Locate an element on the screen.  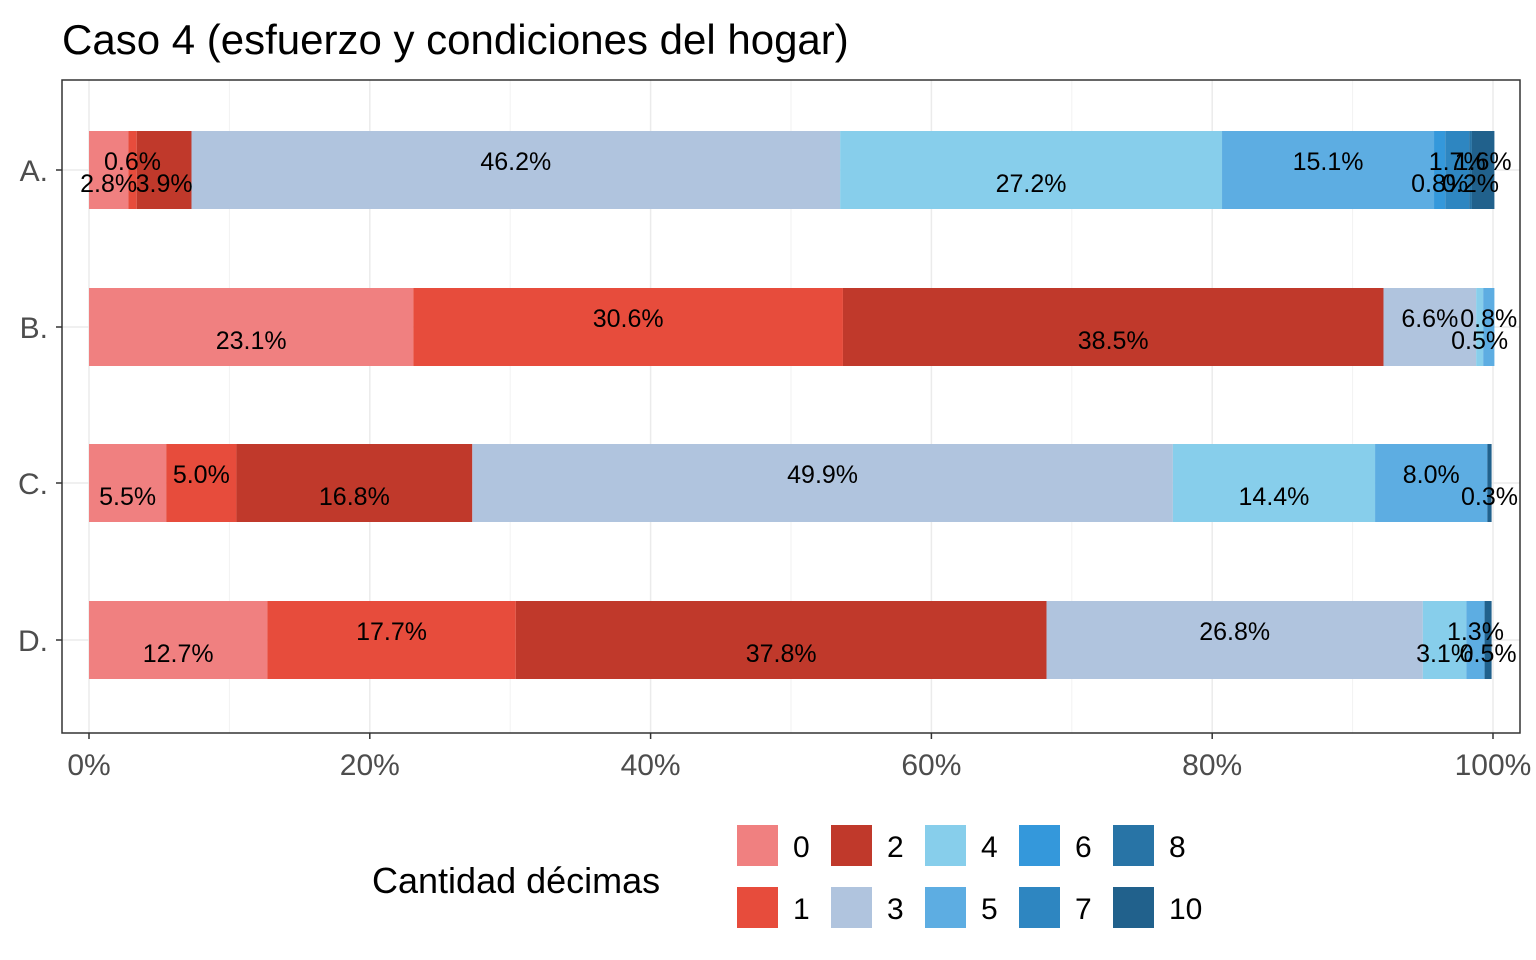
x-tick-label: 80% is located at coordinates (1212, 765).